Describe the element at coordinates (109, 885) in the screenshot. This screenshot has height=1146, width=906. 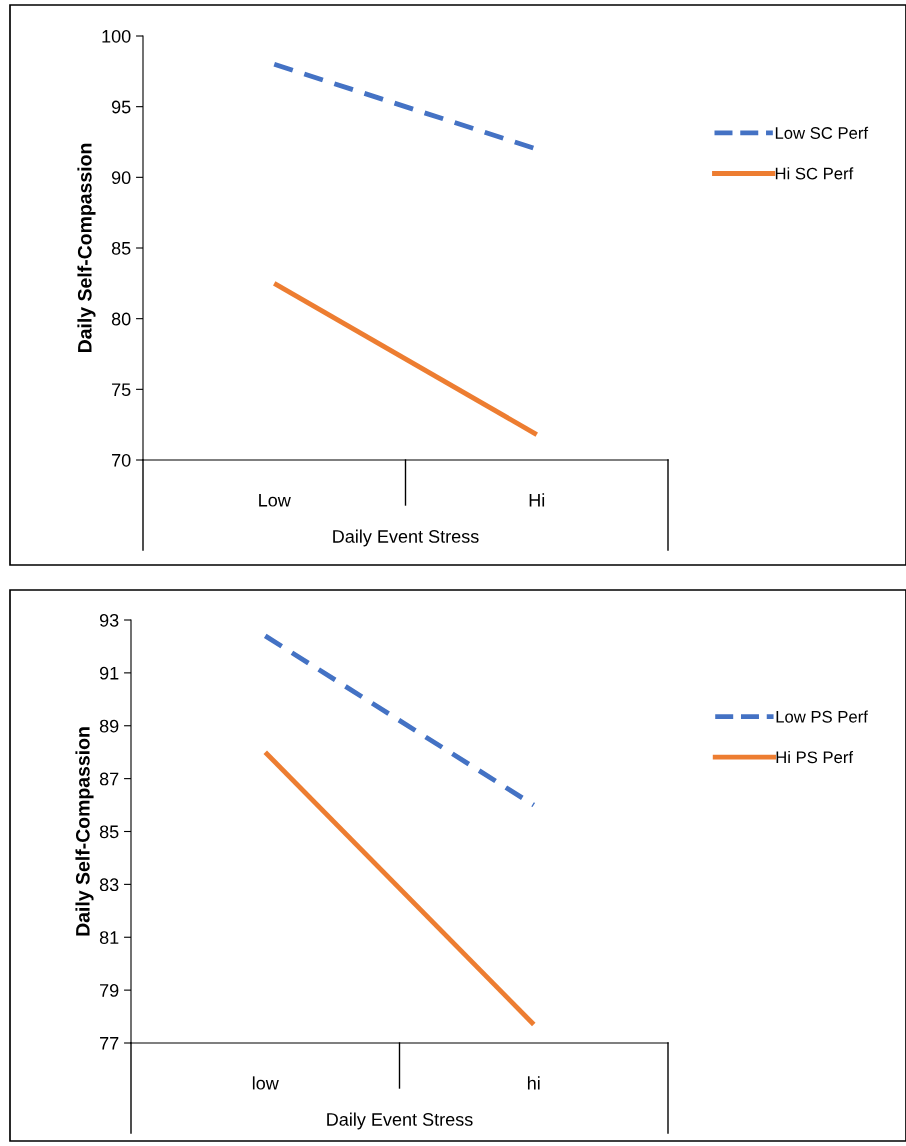
I see `y-tick-label: 83` at that location.